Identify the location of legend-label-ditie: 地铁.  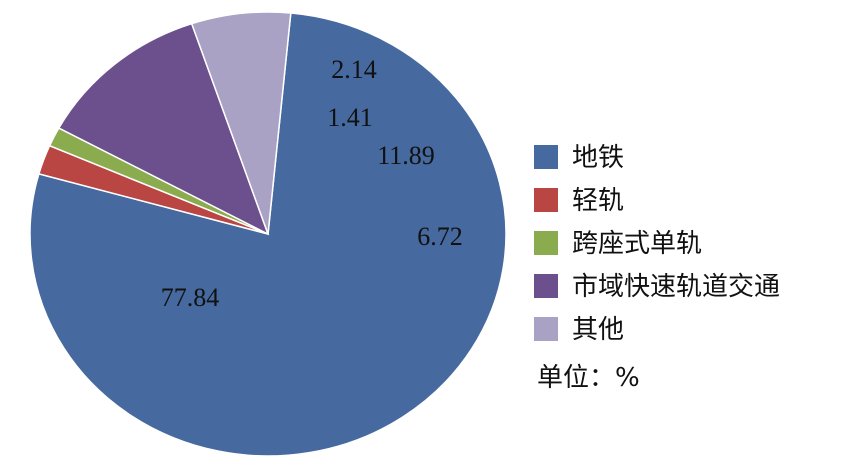
(598, 158).